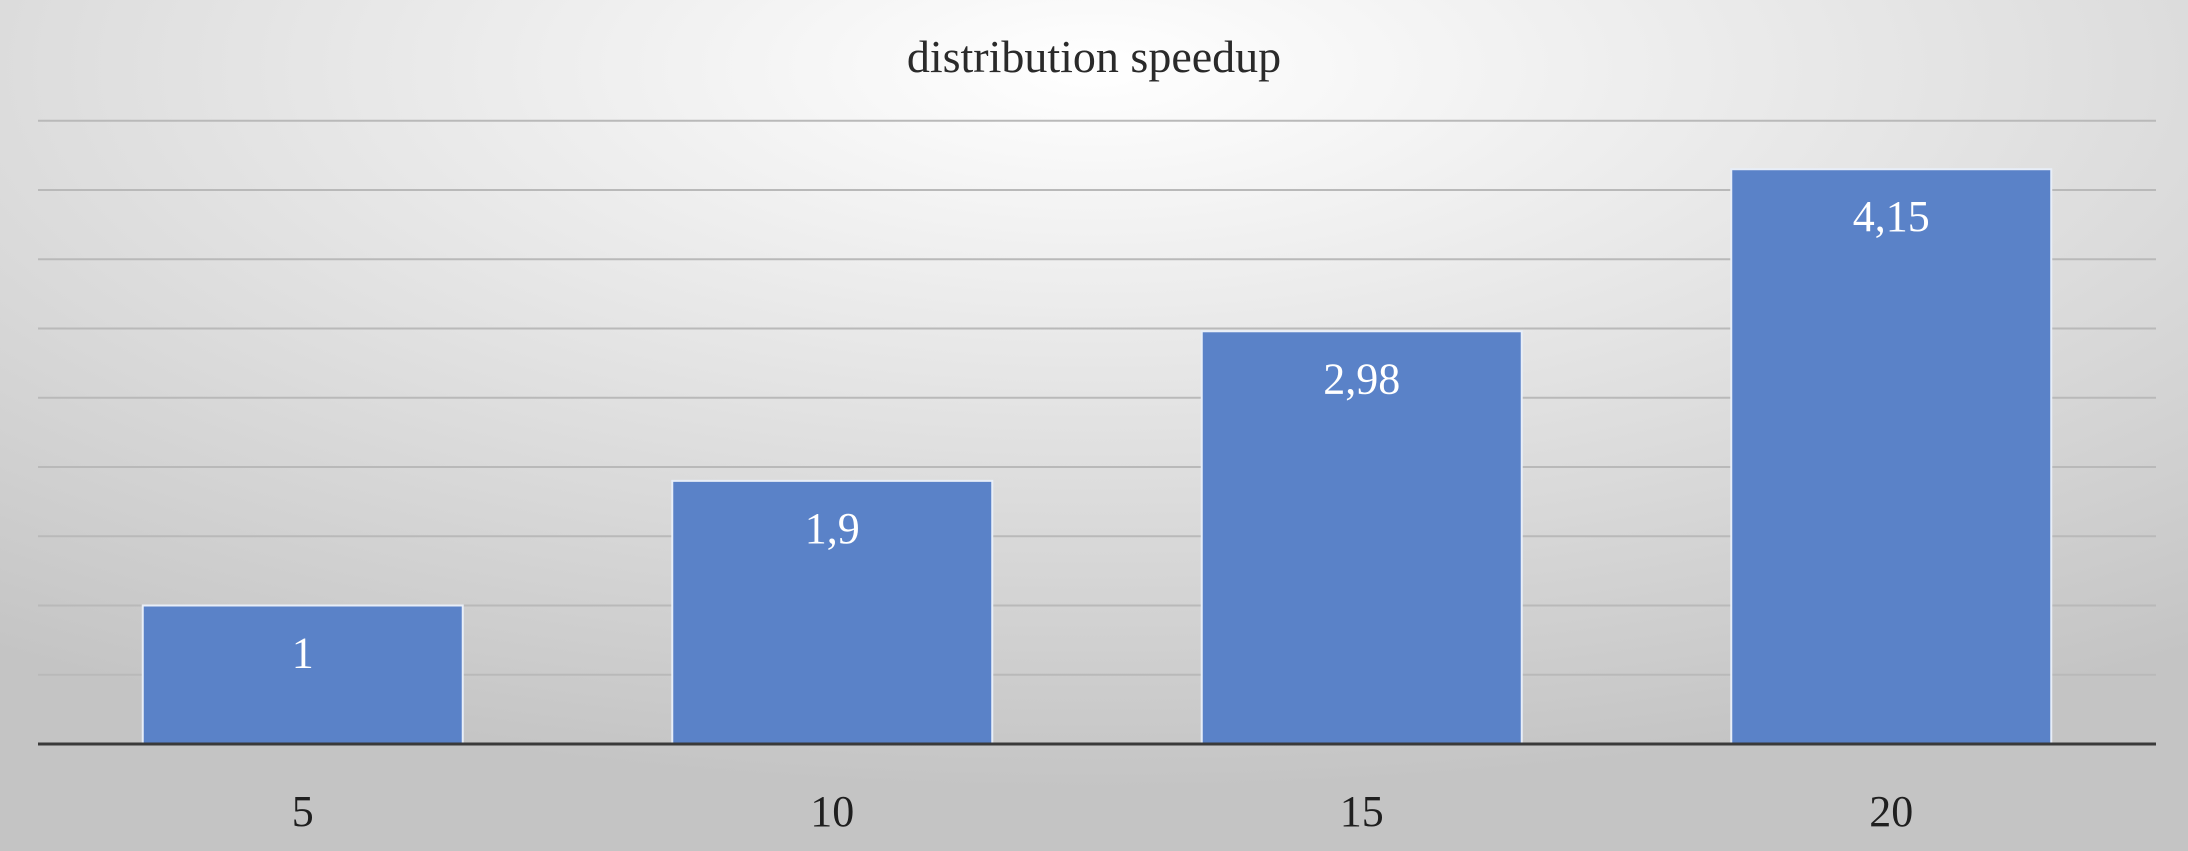 The height and width of the screenshot is (851, 2188). What do you see at coordinates (1103, 811) in the screenshot?
I see `x-tick-labels: 5 10 15 20` at bounding box center [1103, 811].